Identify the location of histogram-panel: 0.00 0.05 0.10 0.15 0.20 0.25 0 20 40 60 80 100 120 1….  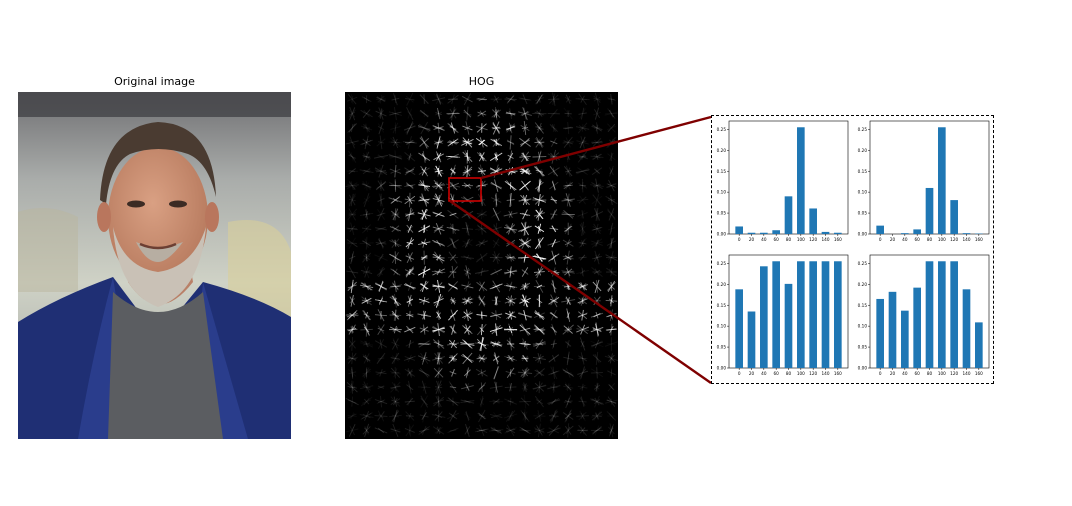
(852, 249).